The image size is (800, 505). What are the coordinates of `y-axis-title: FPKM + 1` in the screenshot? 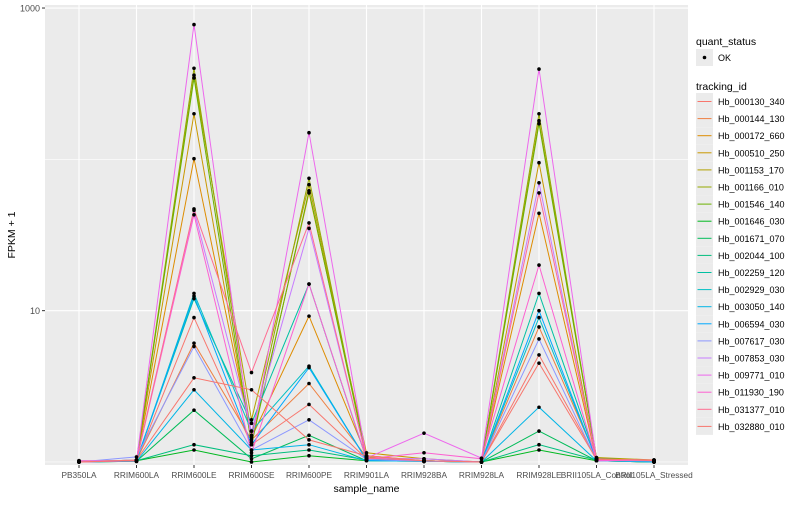 It's located at (12, 234).